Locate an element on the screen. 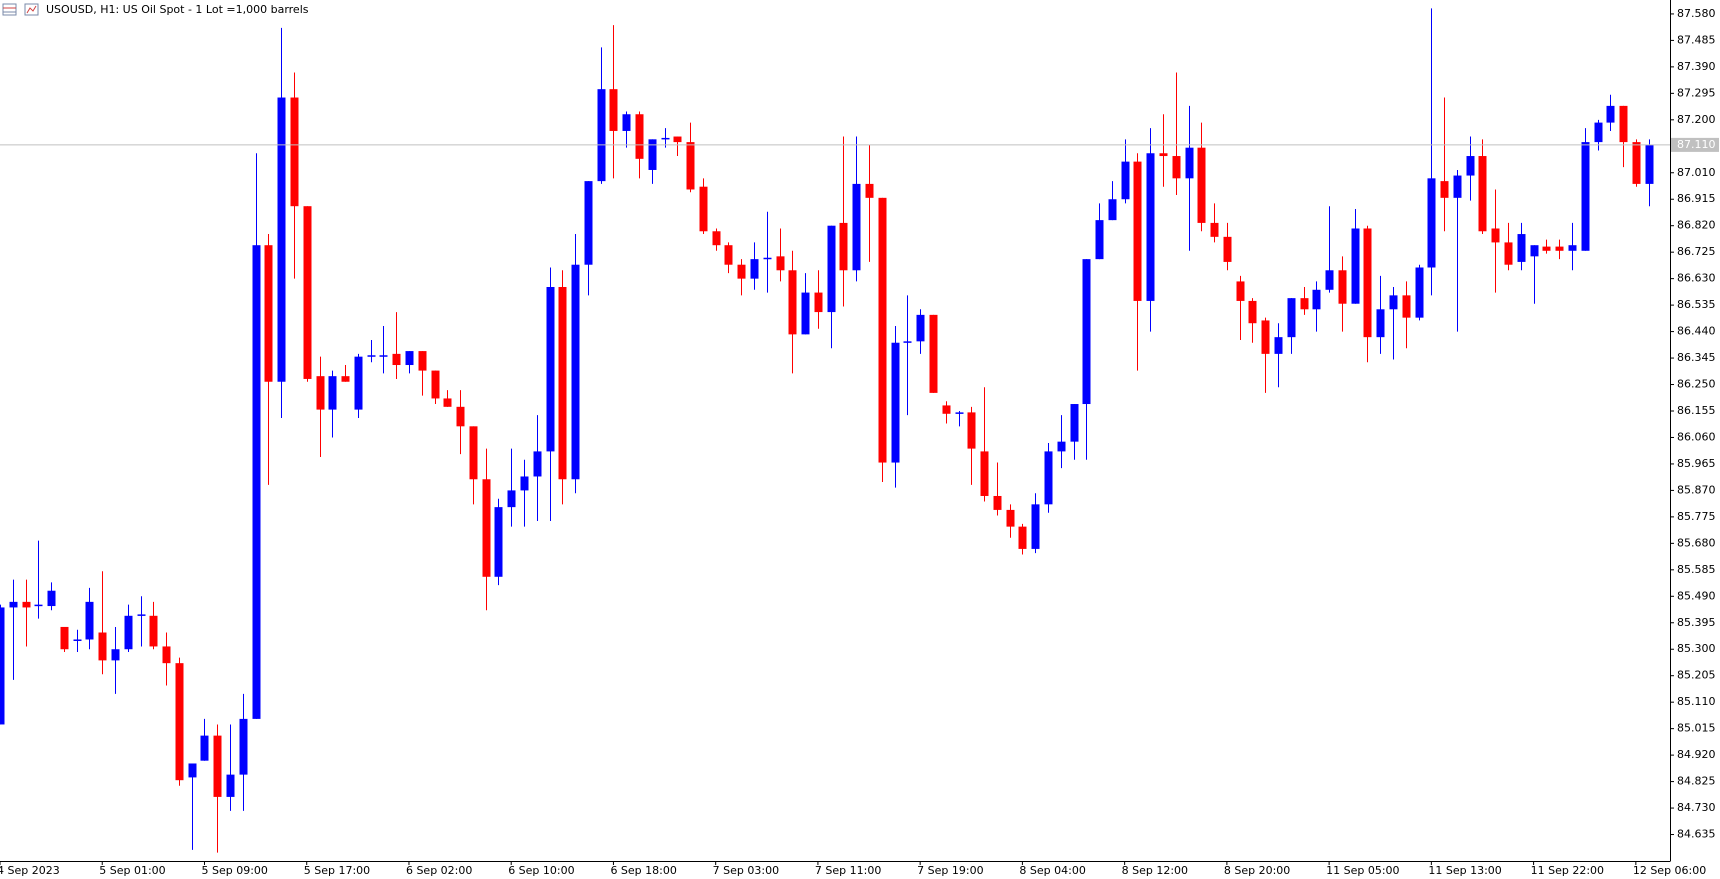  y-tick-label: 86.060 is located at coordinates (1696, 436).